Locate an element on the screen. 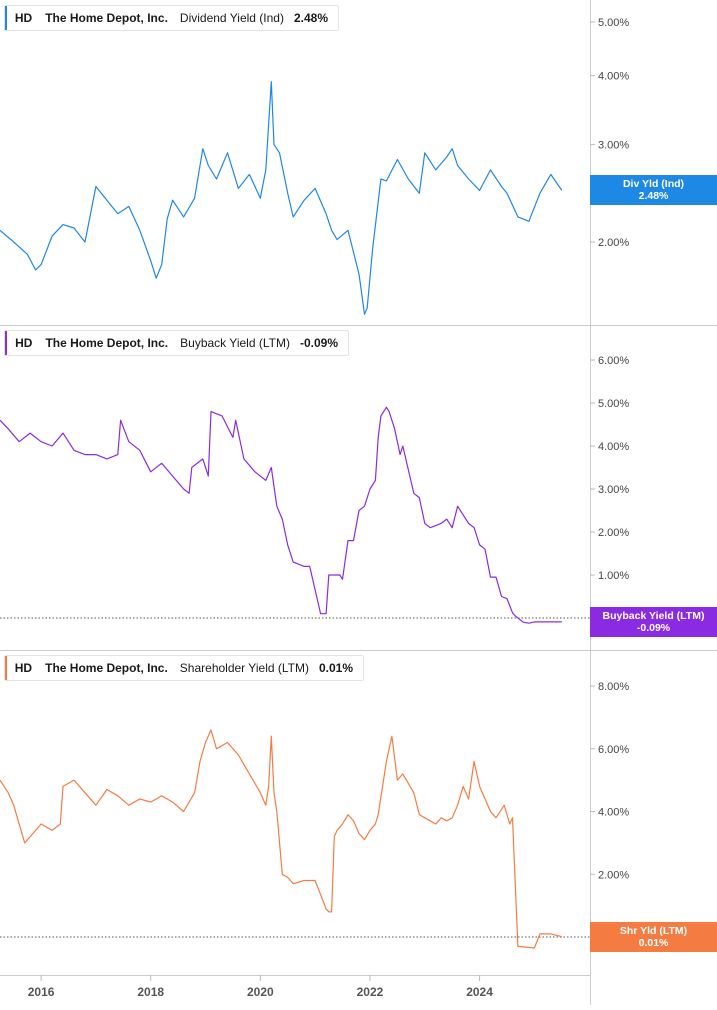 Image resolution: width=717 pixels, height=1010 pixels. x-tick-label: 2018 is located at coordinates (150, 992).